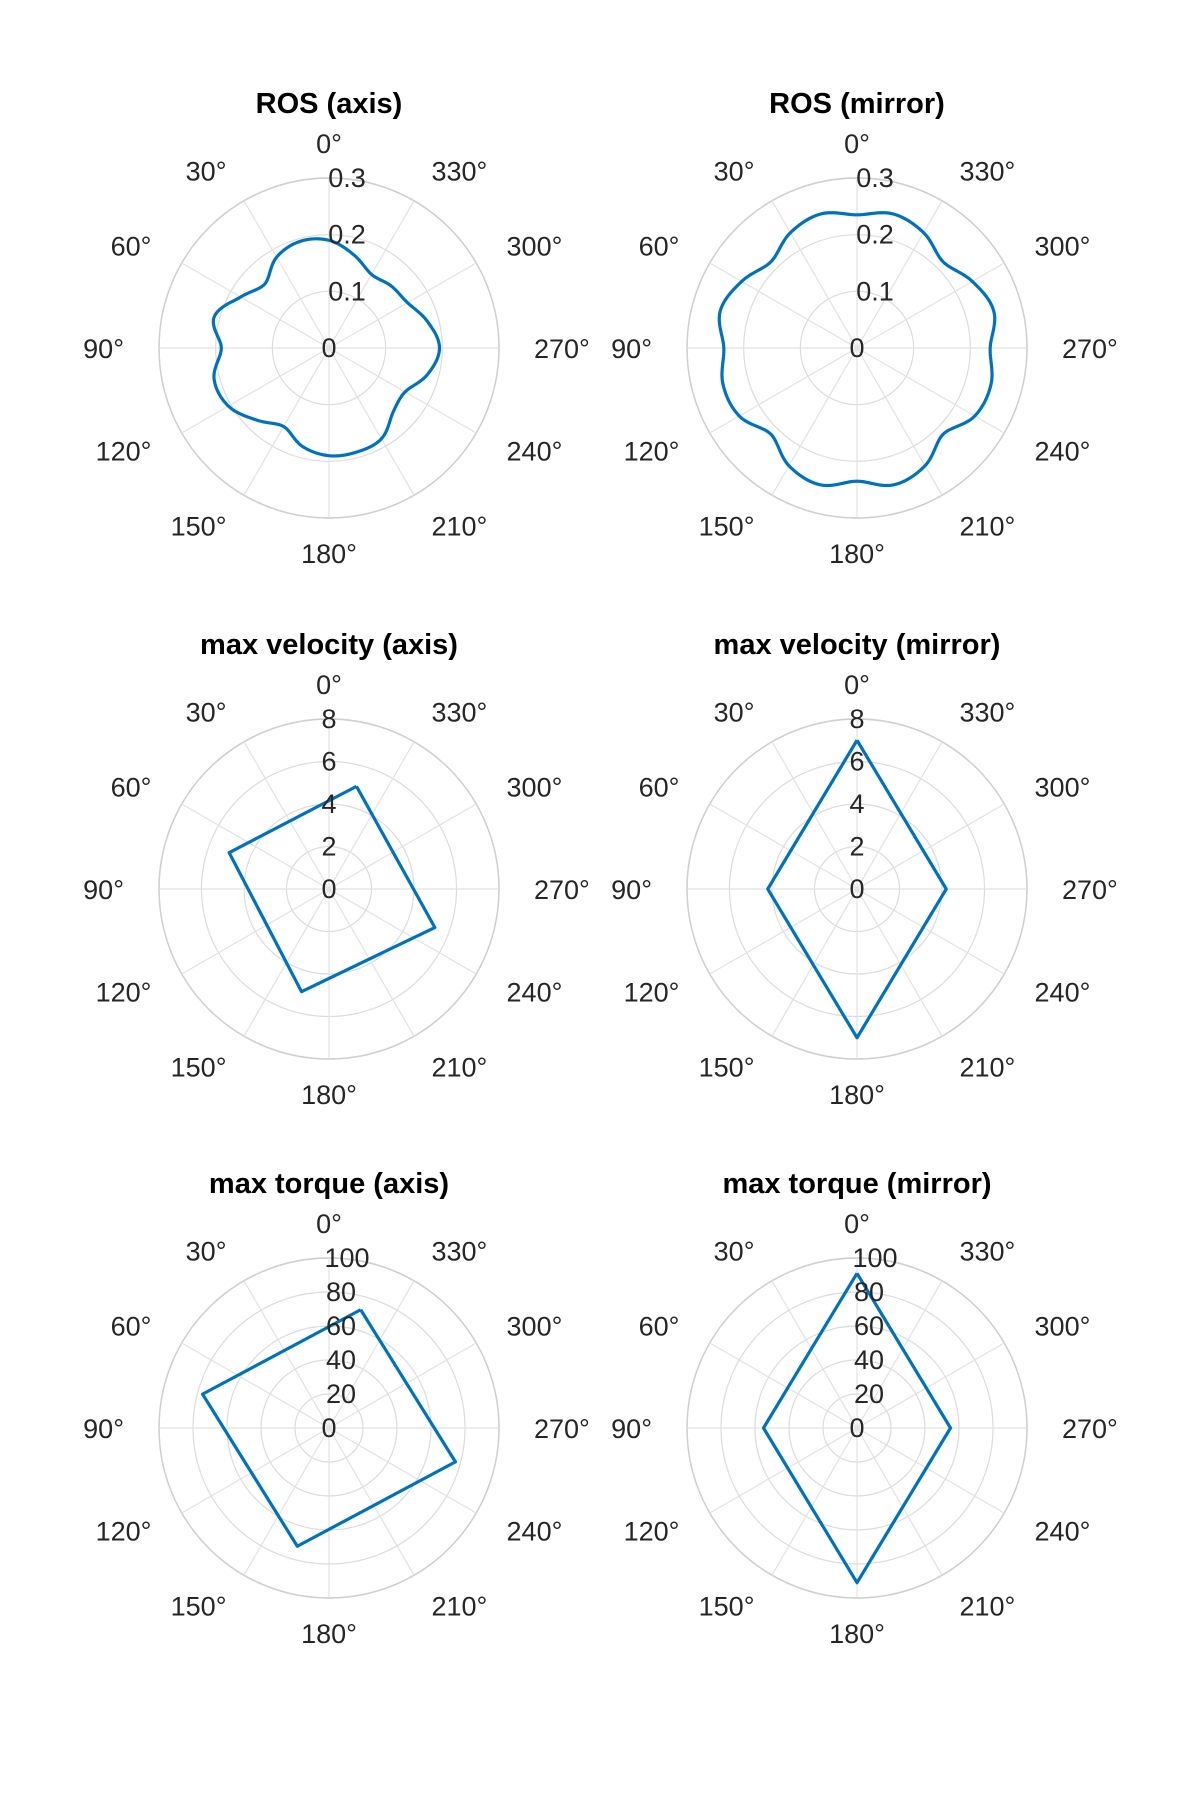 This screenshot has height=1800, width=1200. I want to click on chart-max-torque-axis-title: max torque (axis), so click(329, 1184).